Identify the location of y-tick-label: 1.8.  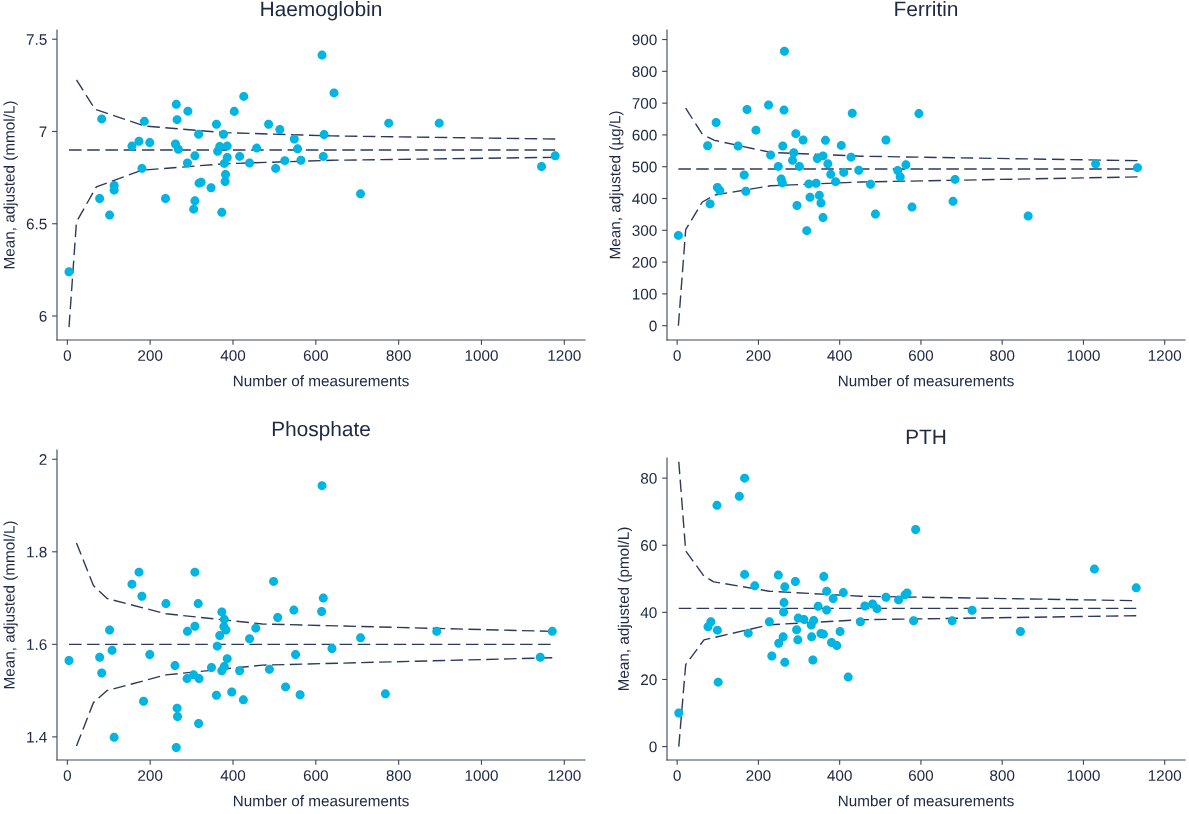
(37, 552).